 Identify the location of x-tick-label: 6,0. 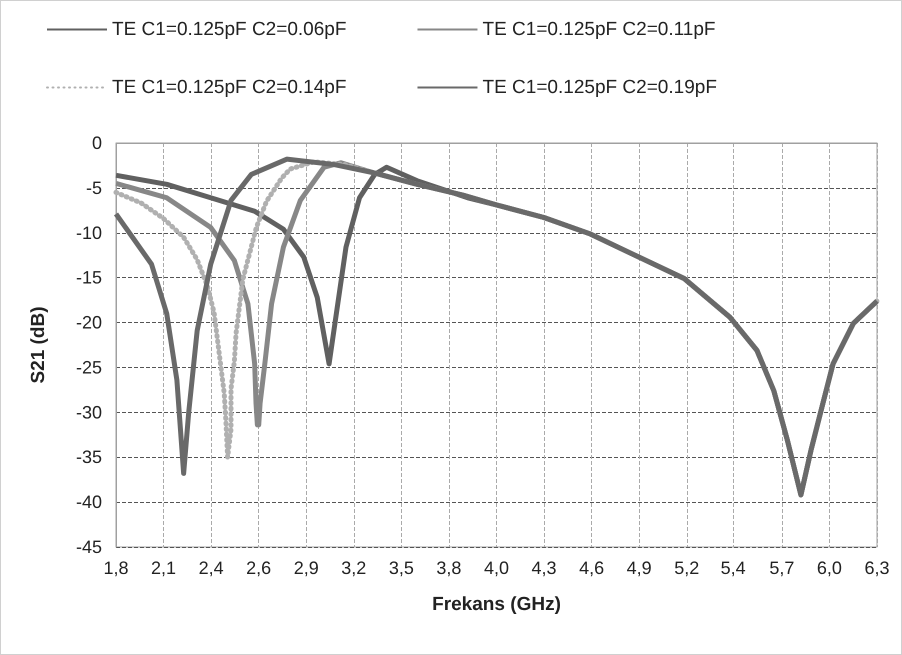
(829, 568).